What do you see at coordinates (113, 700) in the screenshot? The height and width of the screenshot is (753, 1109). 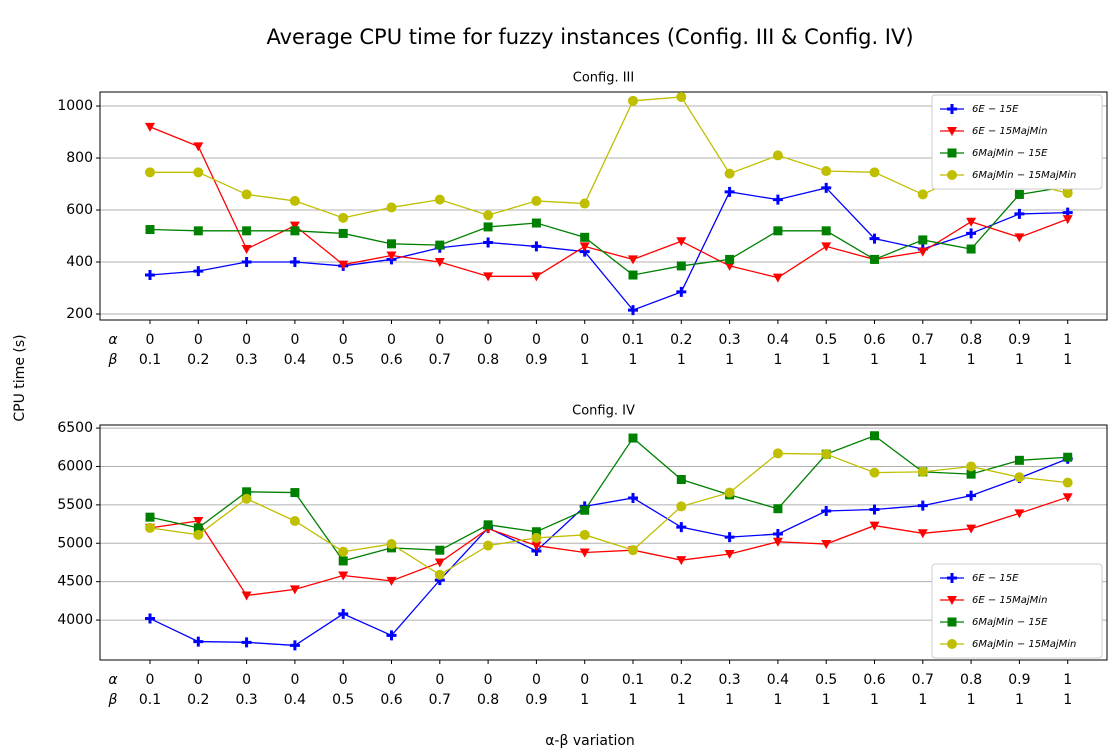 I see `category-row-label: β` at bounding box center [113, 700].